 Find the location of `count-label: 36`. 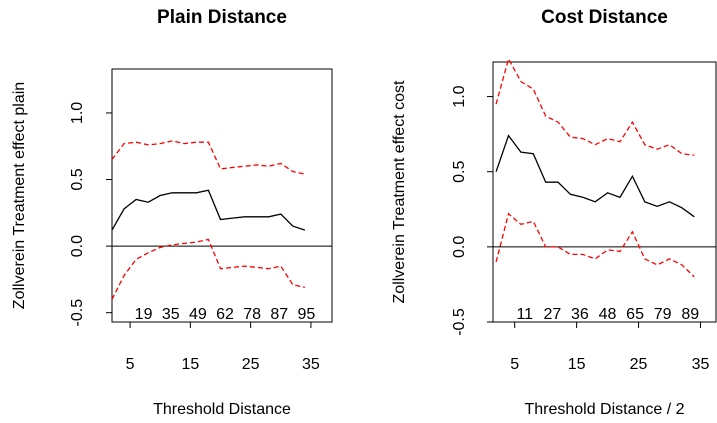

count-label: 36 is located at coordinates (580, 314).